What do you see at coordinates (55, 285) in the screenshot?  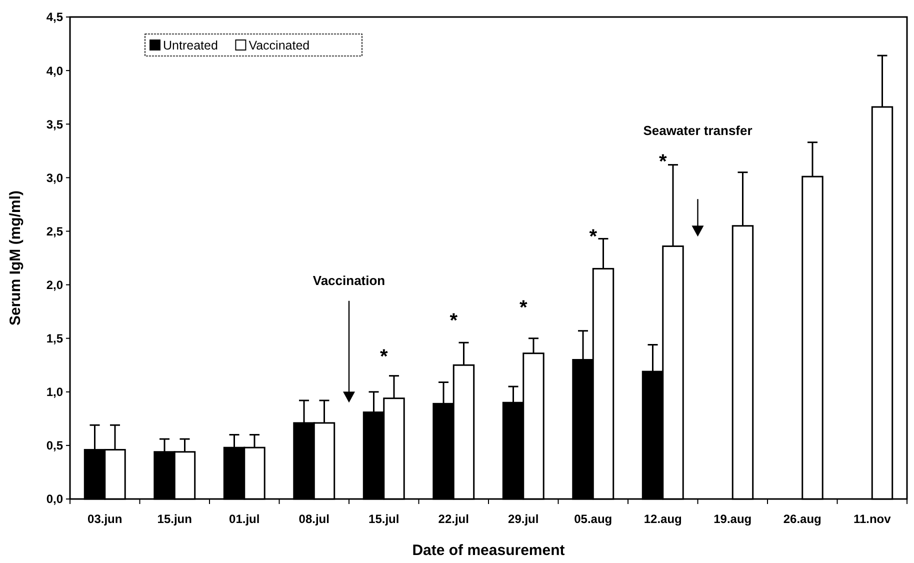 I see `y-tick-label: 2,0` at bounding box center [55, 285].